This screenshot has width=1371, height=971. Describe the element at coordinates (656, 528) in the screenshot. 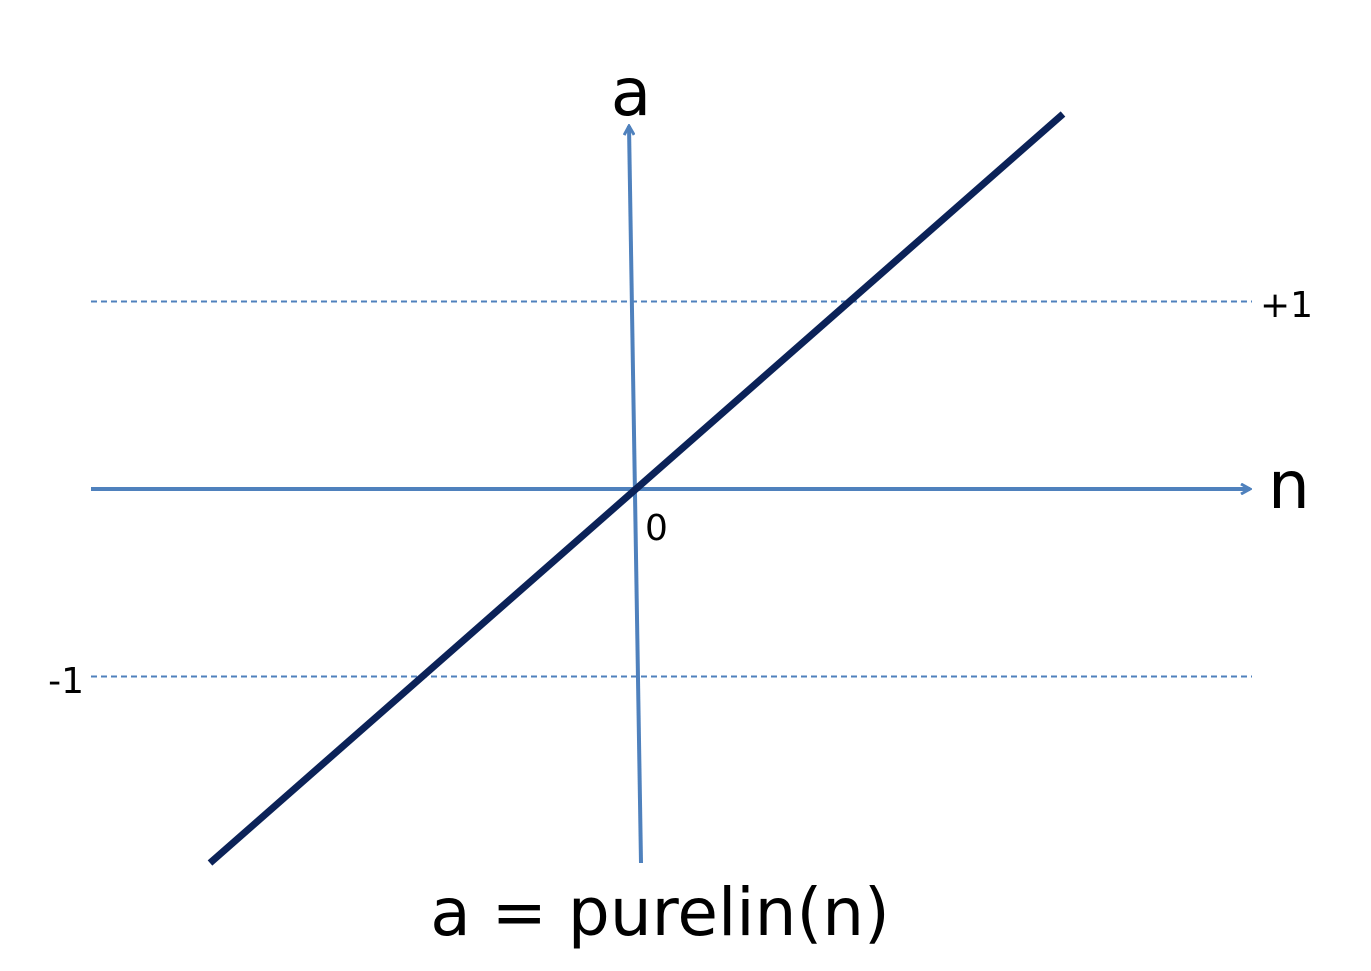

I see `origin-label: 0` at that location.